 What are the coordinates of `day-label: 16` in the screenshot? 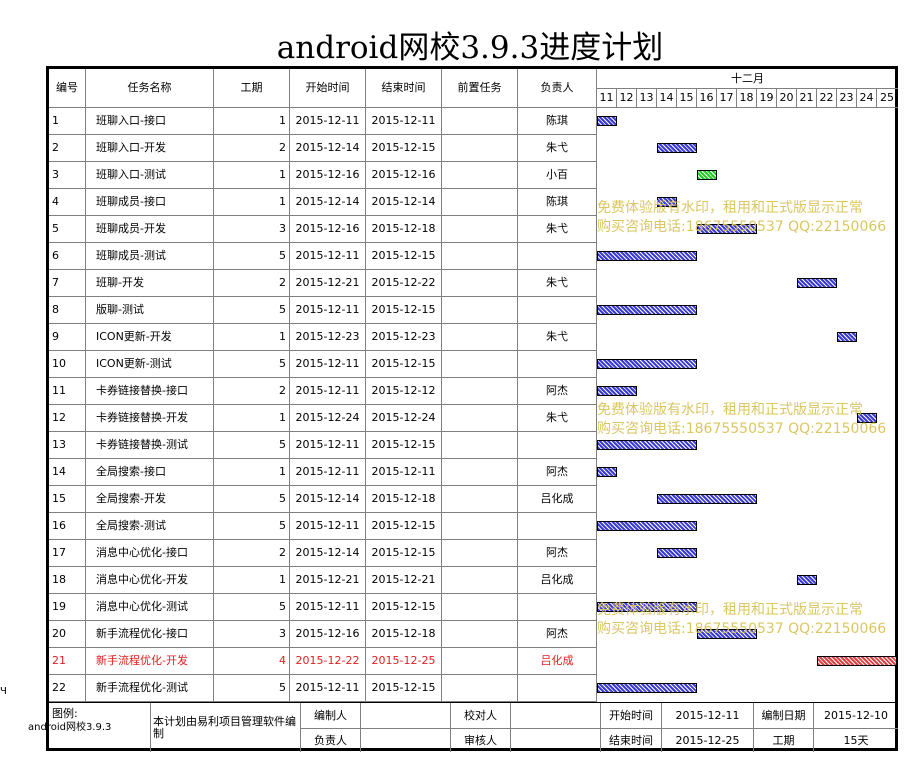 It's located at (707, 98).